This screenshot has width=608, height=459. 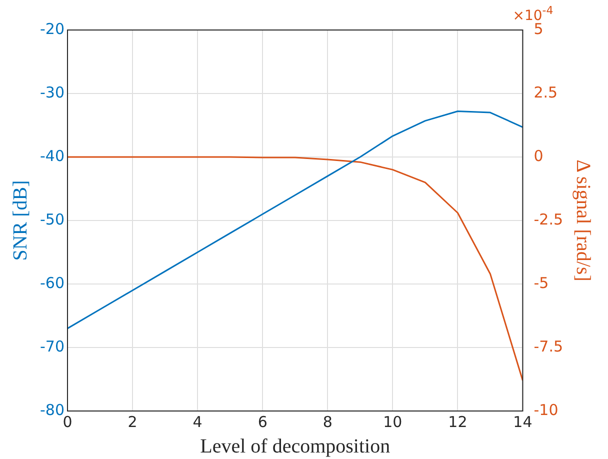 What do you see at coordinates (263, 421) in the screenshot?
I see `x-tick-label: 6` at bounding box center [263, 421].